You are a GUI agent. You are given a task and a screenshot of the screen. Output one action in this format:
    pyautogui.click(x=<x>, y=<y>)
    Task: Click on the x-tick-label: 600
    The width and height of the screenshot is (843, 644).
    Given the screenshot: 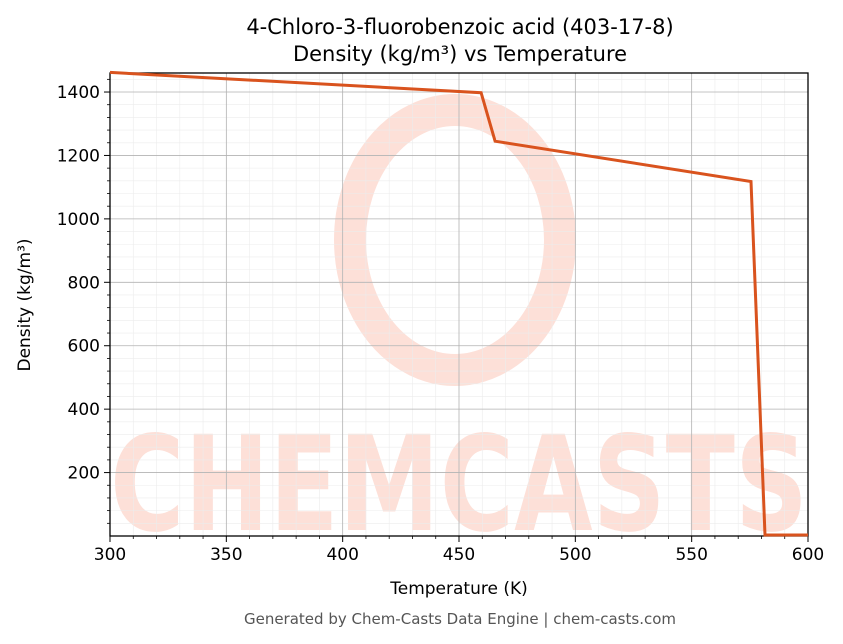 What is the action you would take?
    pyautogui.click(x=808, y=555)
    